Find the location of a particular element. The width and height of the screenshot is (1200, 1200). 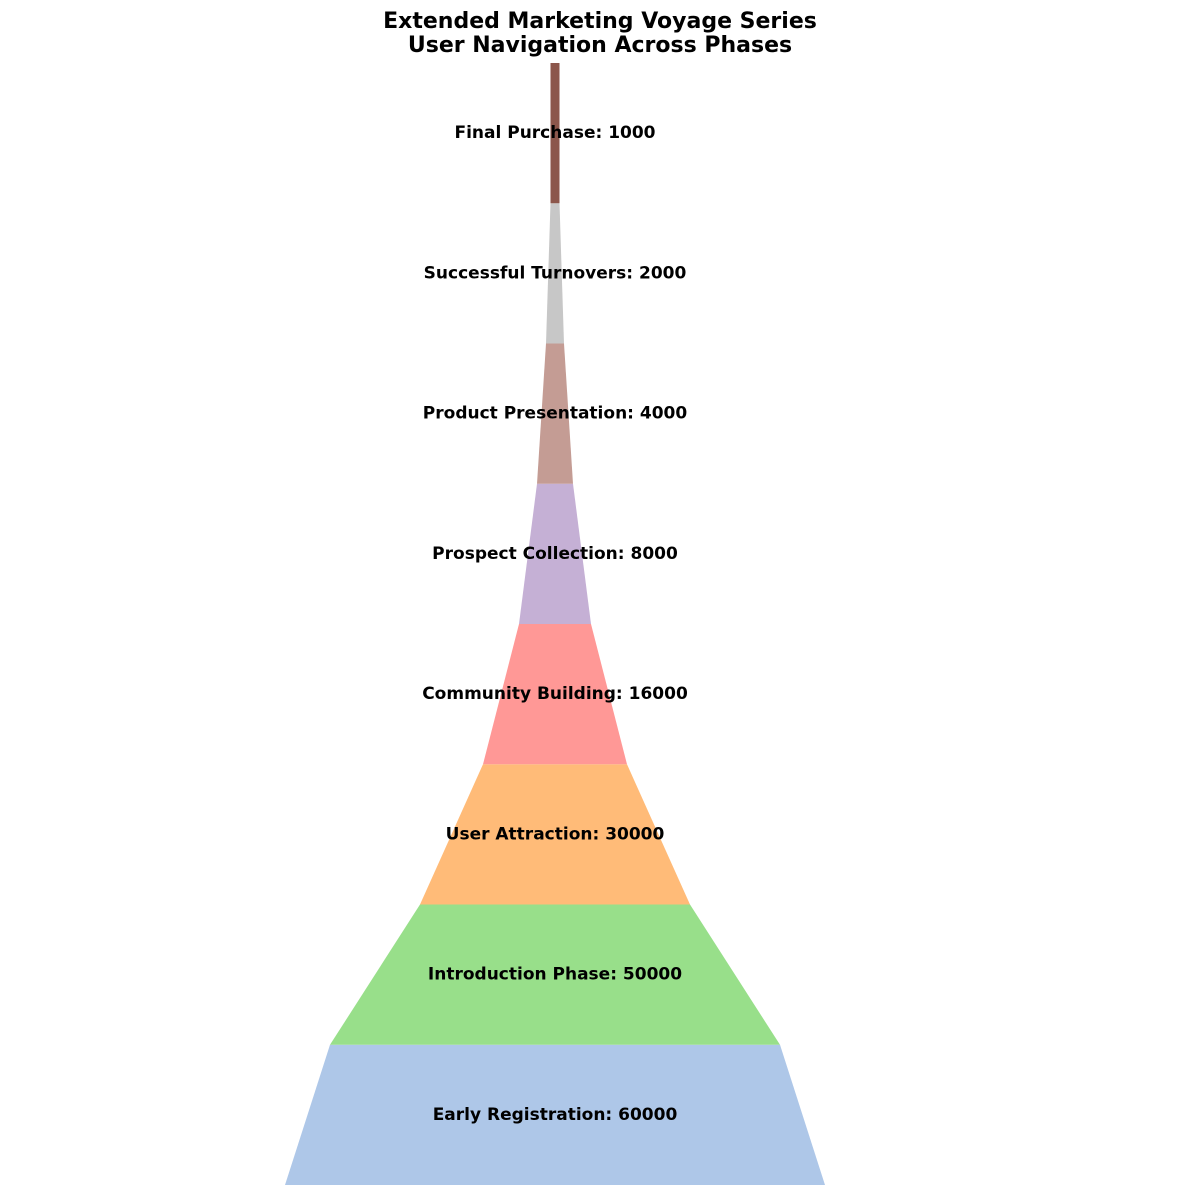

stage-label-early-registration: Early Registration: 60000 is located at coordinates (555, 1115).